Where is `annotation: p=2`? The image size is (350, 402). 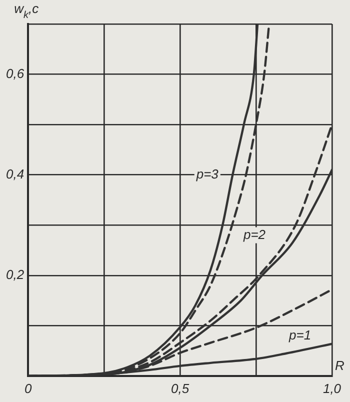 annotation: p=2 is located at coordinates (254, 234).